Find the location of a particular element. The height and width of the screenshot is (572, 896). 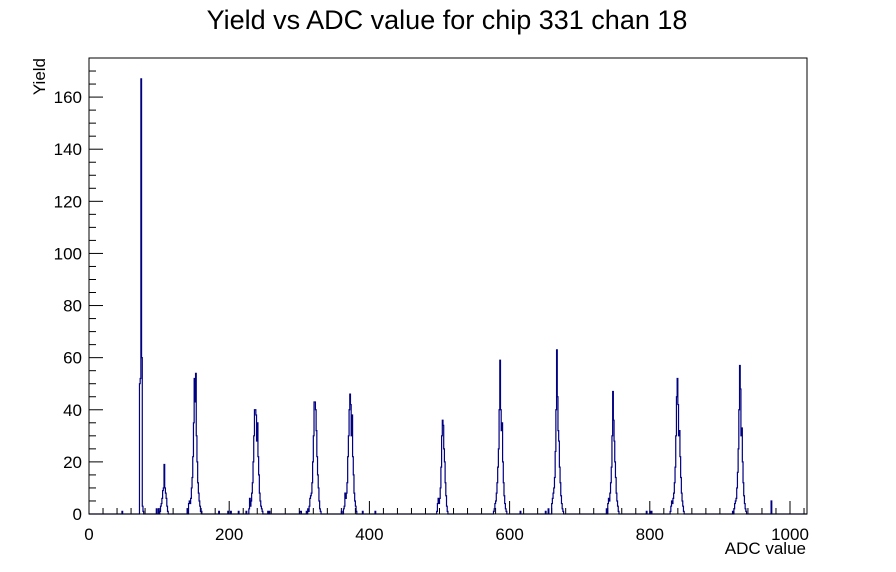

x-tick-label: 400 is located at coordinates (369, 534).